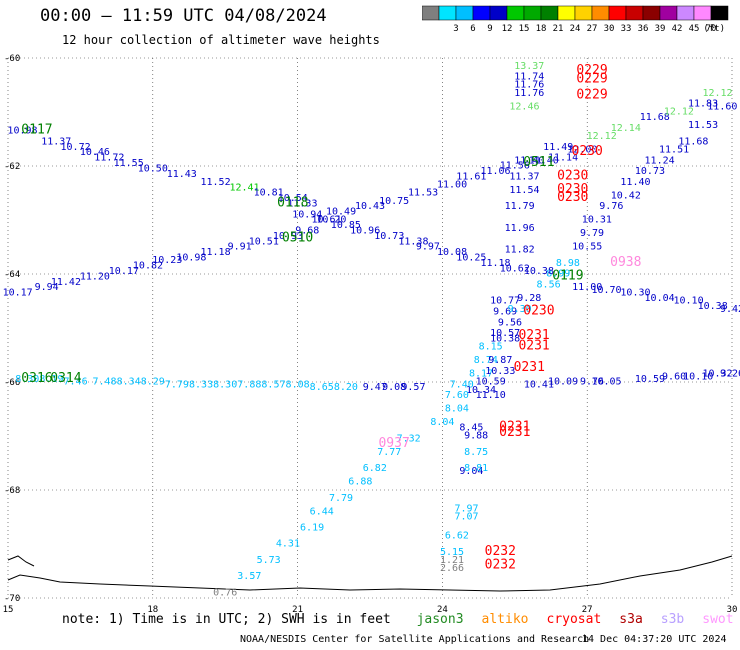  Describe the element at coordinates (322, 387) in the screenshot. I see `wave-height-point: 8.65` at that location.